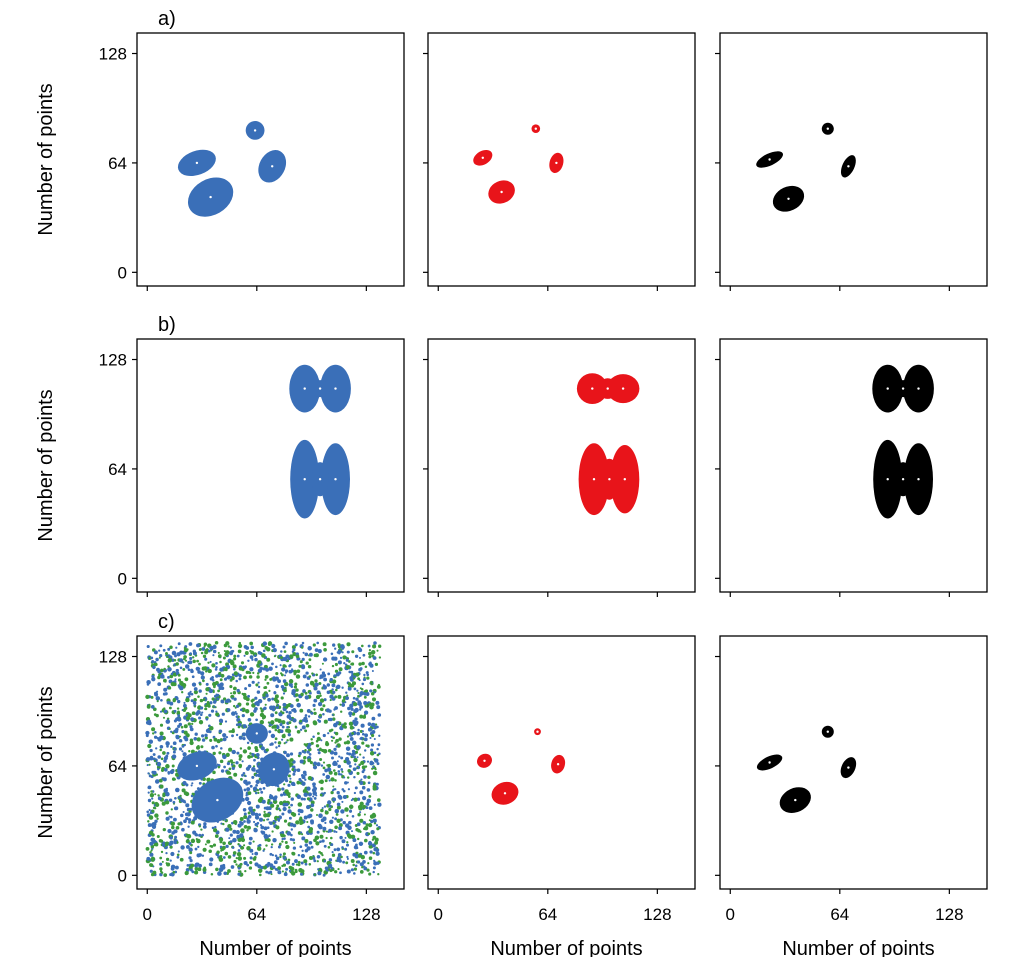  What do you see at coordinates (46, 159) in the screenshot?
I see `y-axis-title: Number of points` at bounding box center [46, 159].